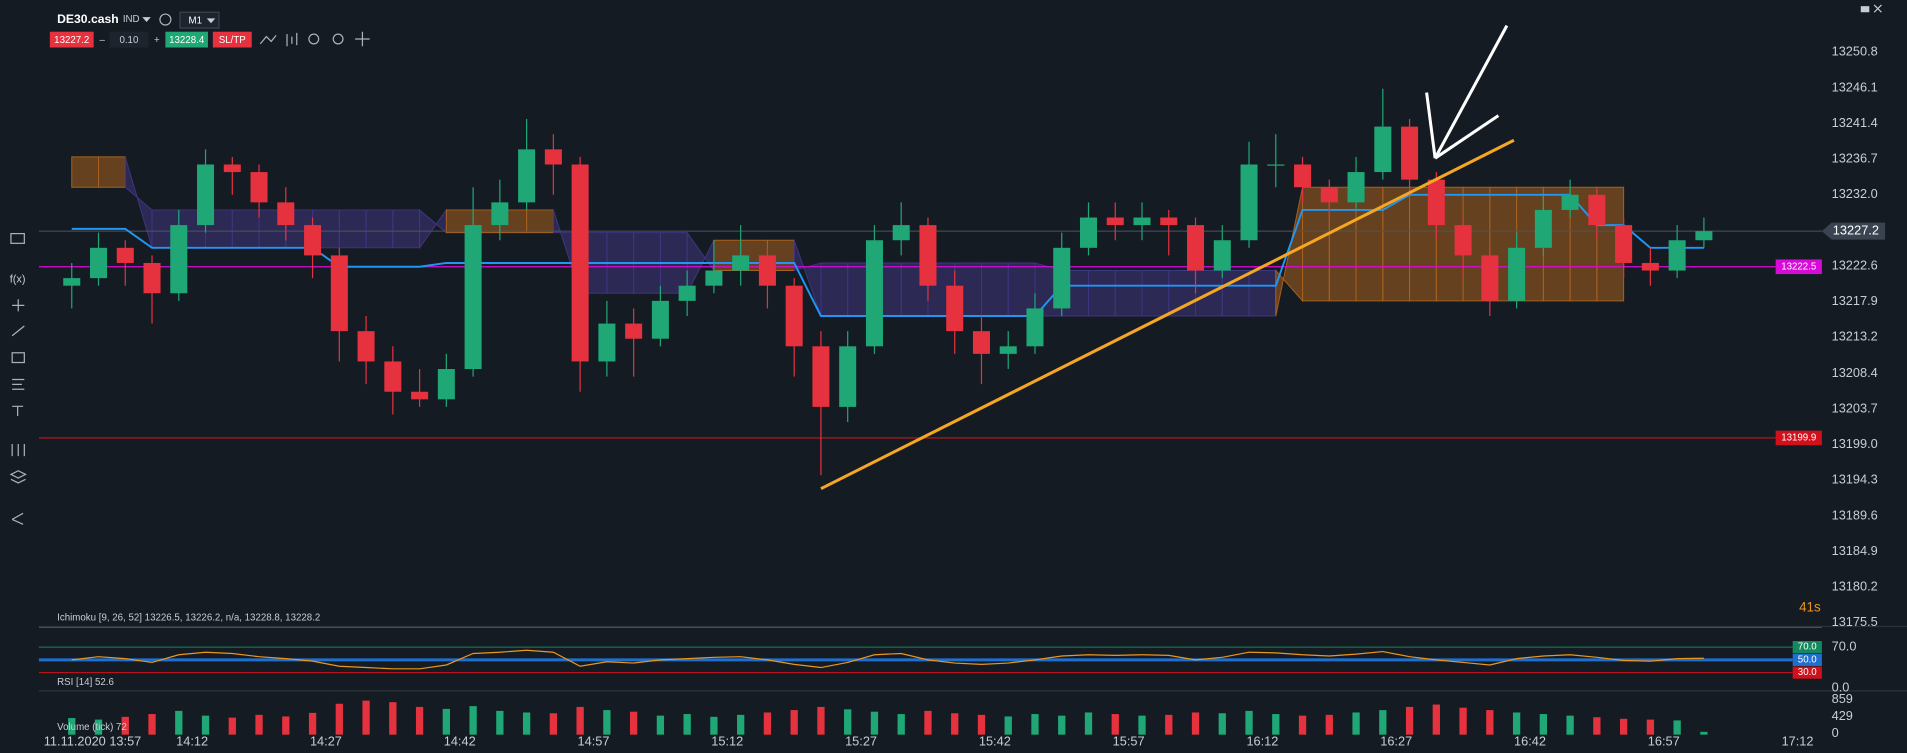 The image size is (1907, 753). Describe the element at coordinates (1855, 336) in the screenshot. I see `y-tick-label: 13213.2` at that location.